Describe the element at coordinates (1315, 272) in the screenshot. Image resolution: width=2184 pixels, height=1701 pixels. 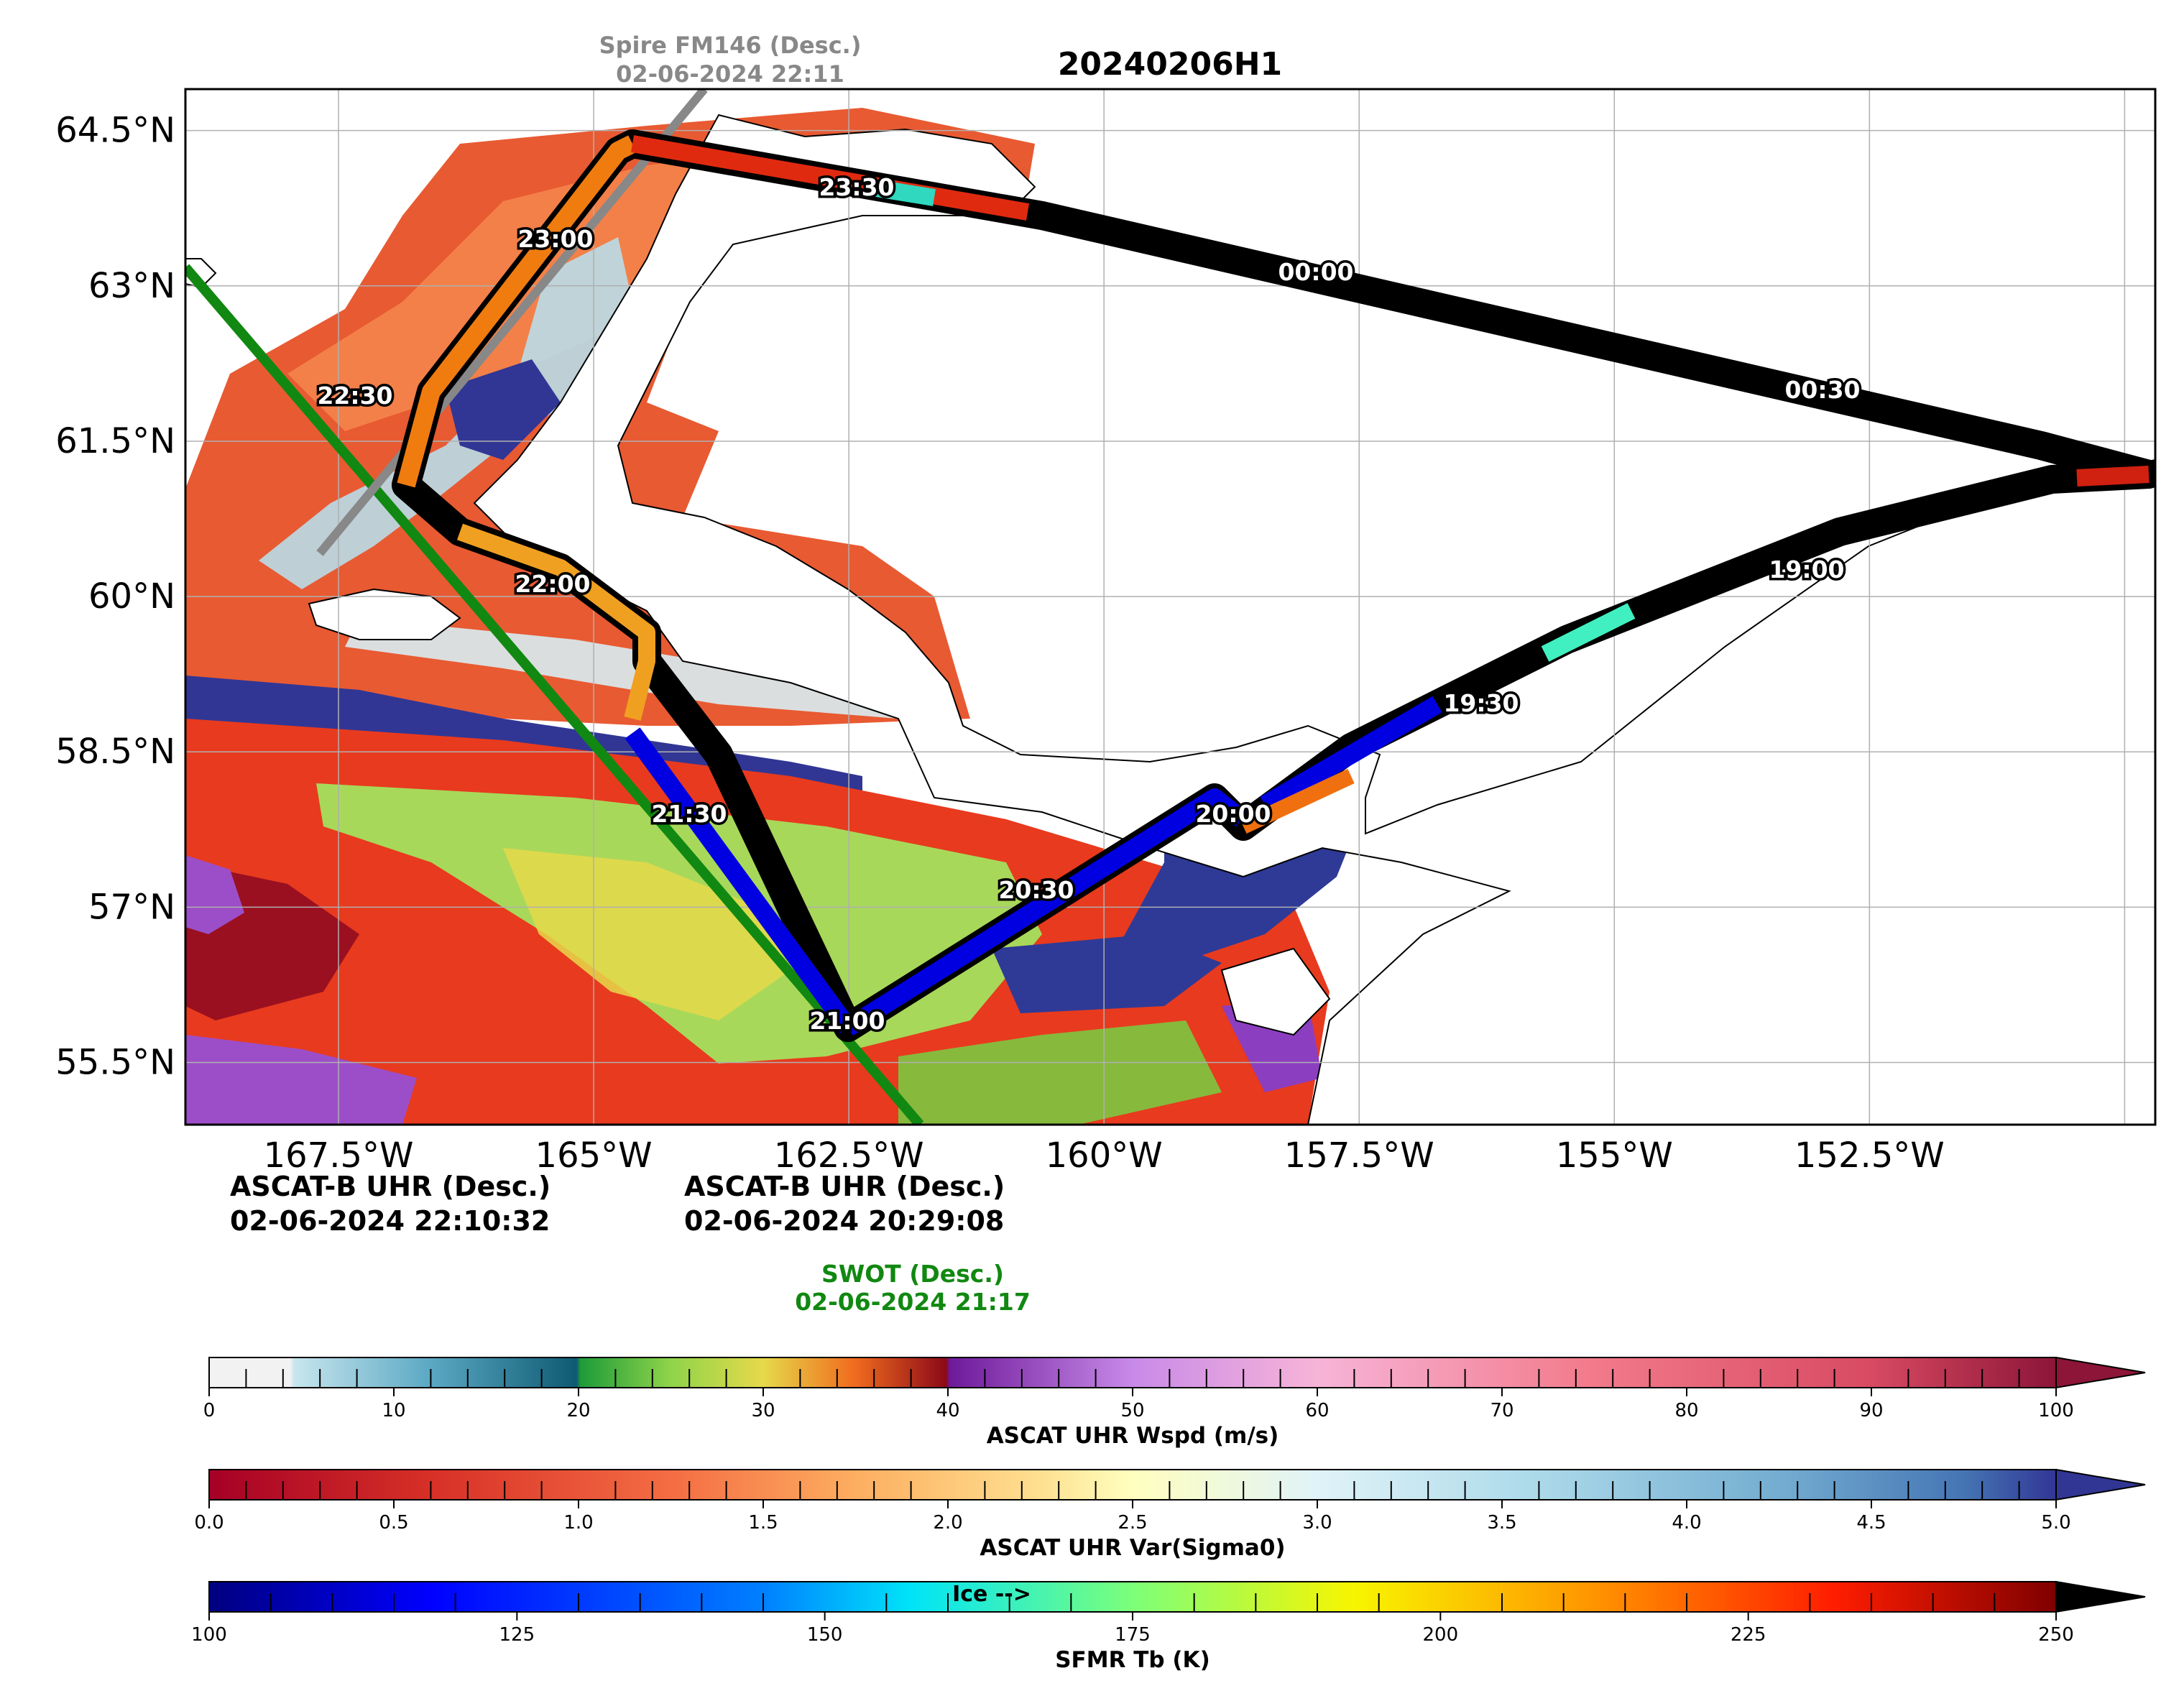
I see `flight-time-label: 00:00` at that location.